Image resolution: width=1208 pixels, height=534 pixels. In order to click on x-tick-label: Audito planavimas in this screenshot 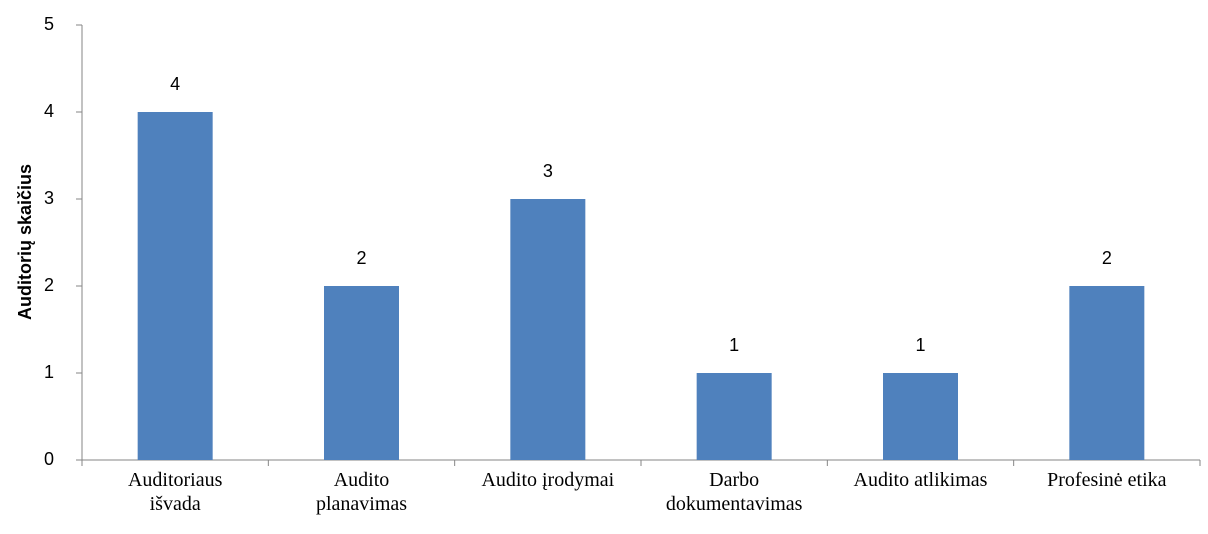, I will do `click(361, 492)`.